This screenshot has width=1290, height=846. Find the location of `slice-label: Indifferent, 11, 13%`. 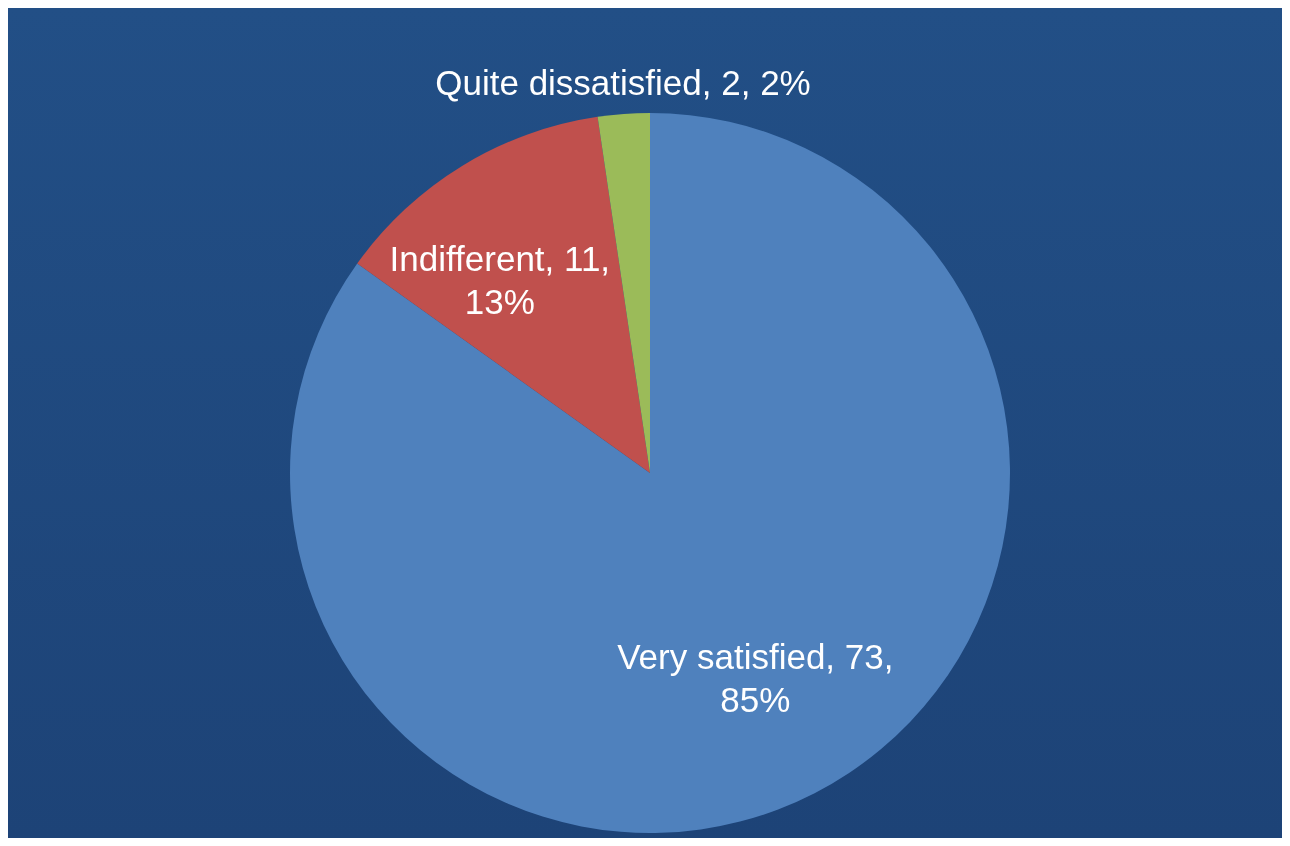

slice-label: Indifferent, 11, 13% is located at coordinates (500, 280).